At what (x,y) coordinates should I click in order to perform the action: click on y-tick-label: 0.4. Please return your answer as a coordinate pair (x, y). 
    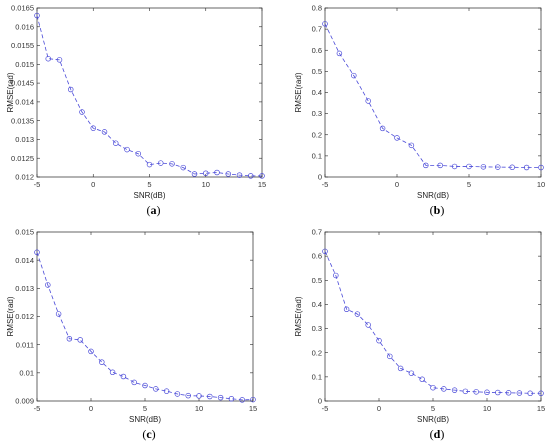
    Looking at the image, I should click on (317, 92).